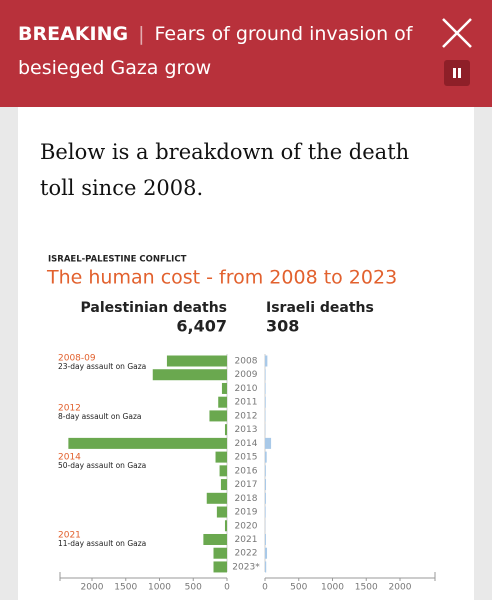 Image resolution: width=492 pixels, height=600 pixels. Describe the element at coordinates (221, 278) in the screenshot. I see `chart-title: The human cost - from 2008 to 2023` at that location.